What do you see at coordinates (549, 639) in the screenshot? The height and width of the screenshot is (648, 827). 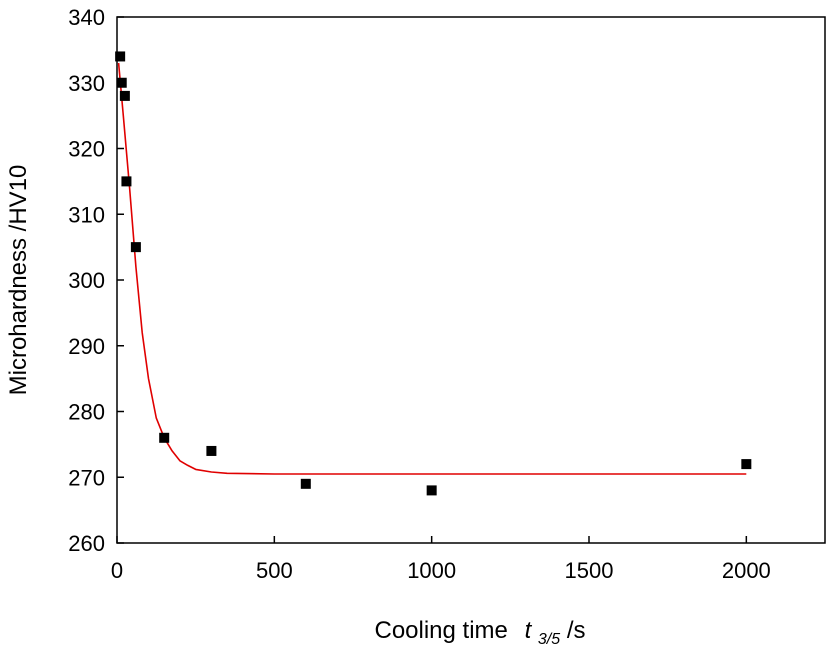 I see `x-axis-title-subscript: 3/5` at bounding box center [549, 639].